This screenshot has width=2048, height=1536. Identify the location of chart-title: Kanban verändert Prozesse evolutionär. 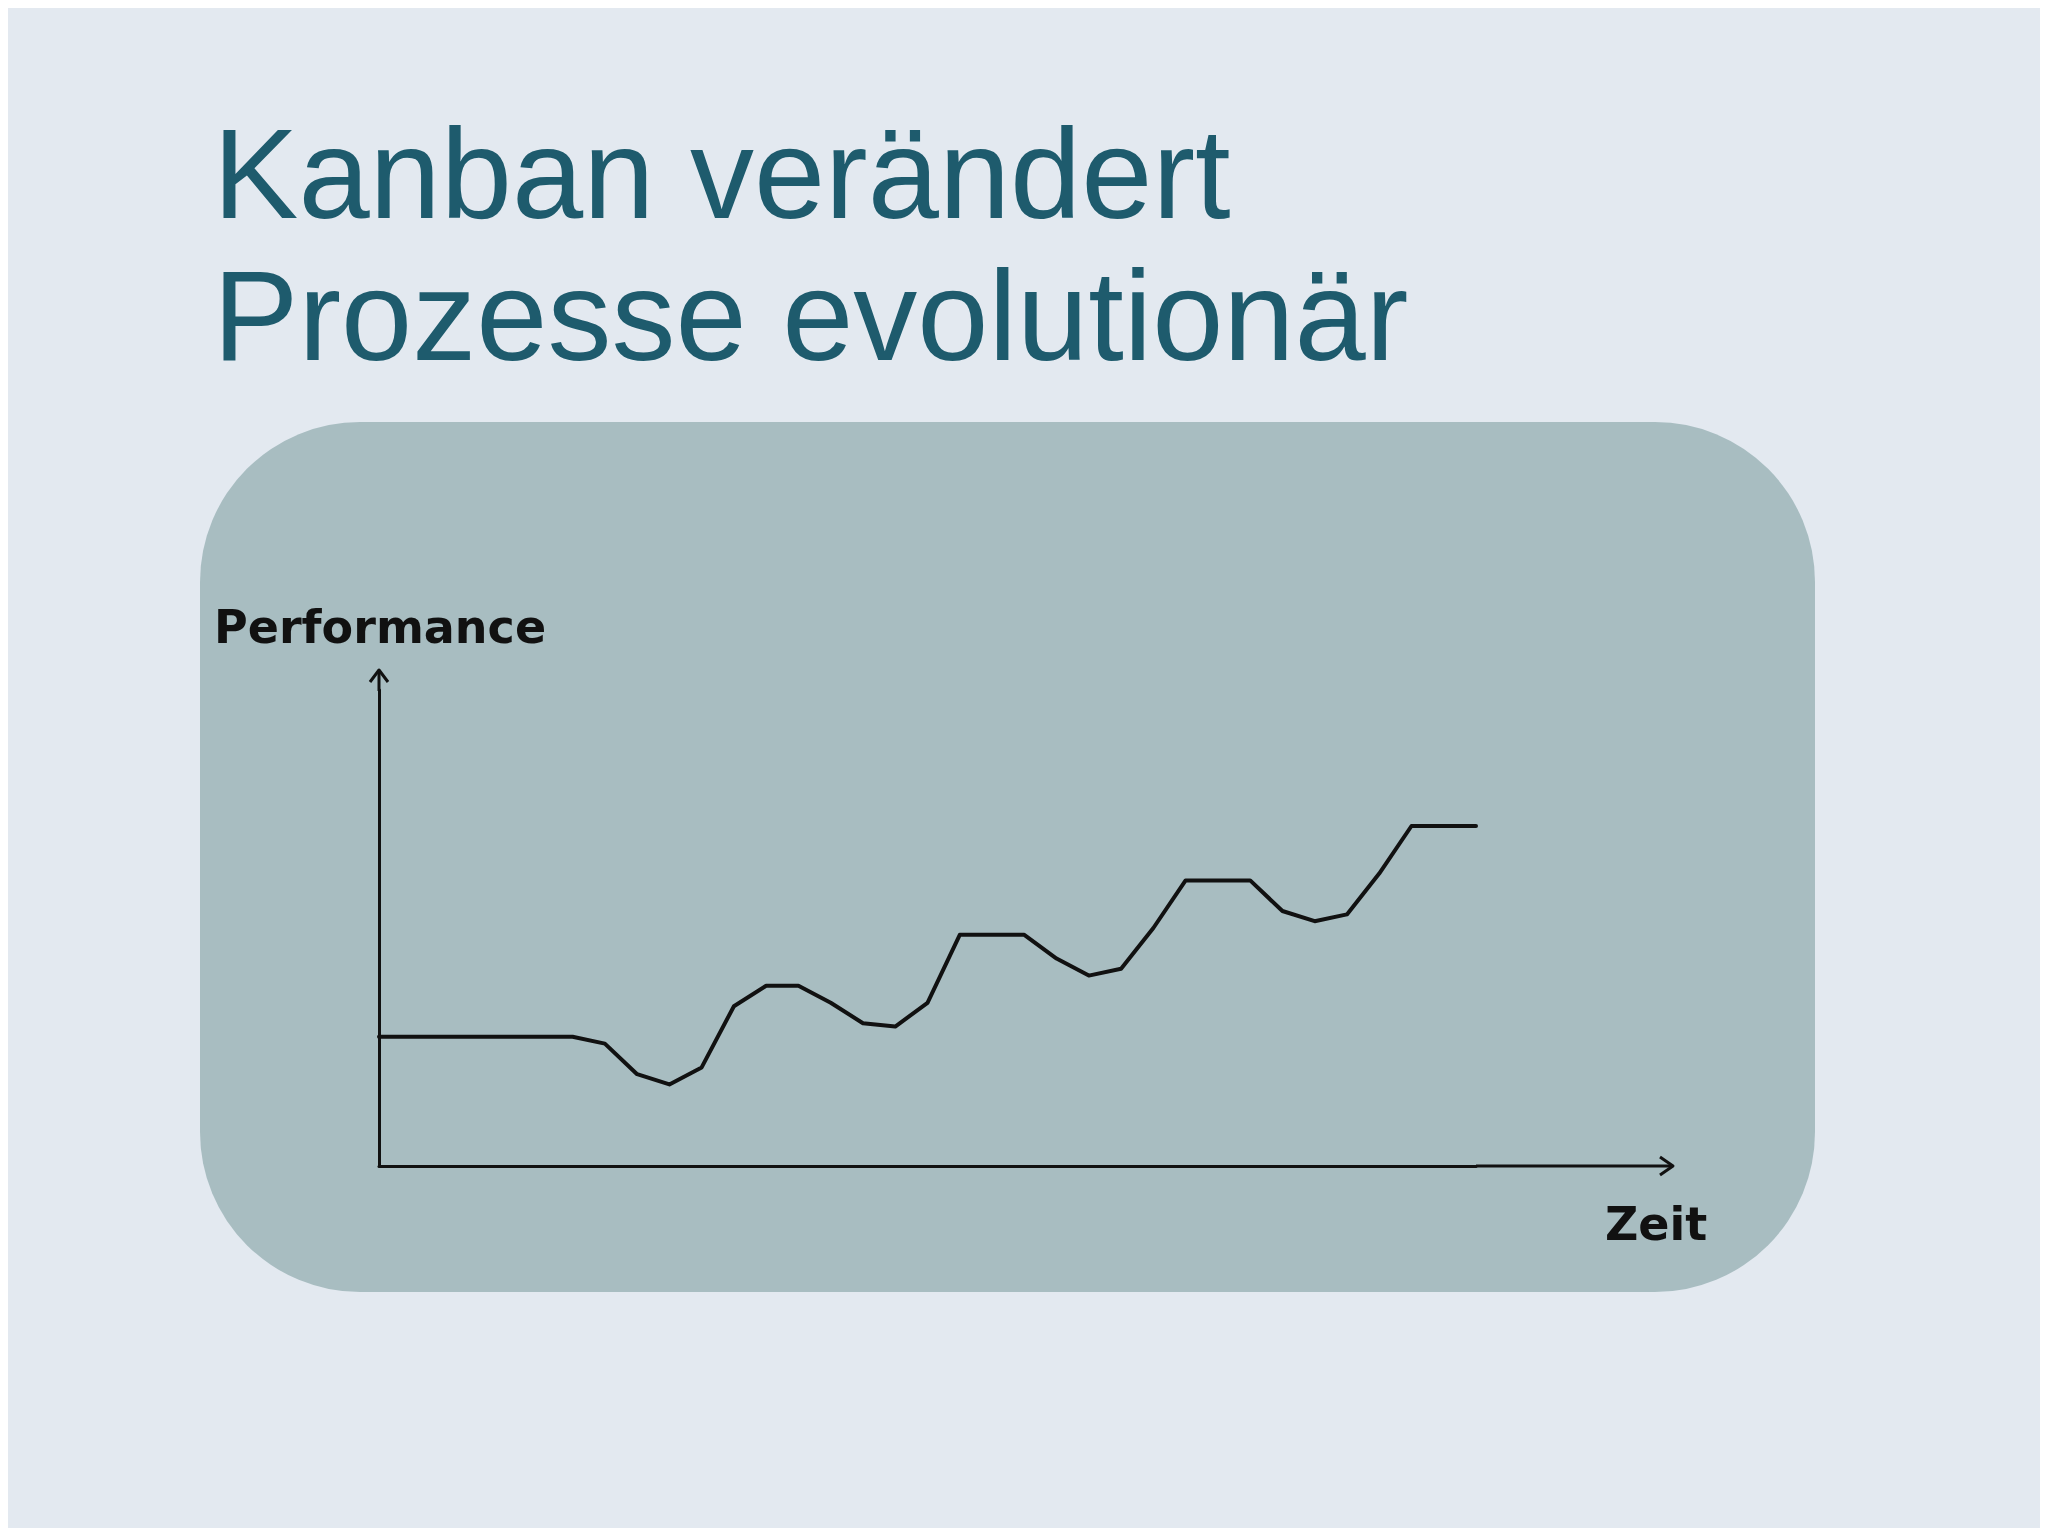
(811, 244).